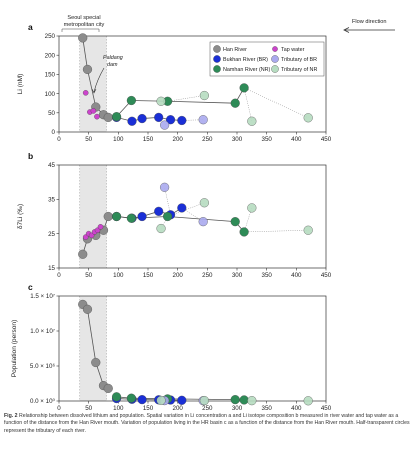  Describe the element at coordinates (14, 349) in the screenshot. I see `y-axis-label: Population (person)` at that location.